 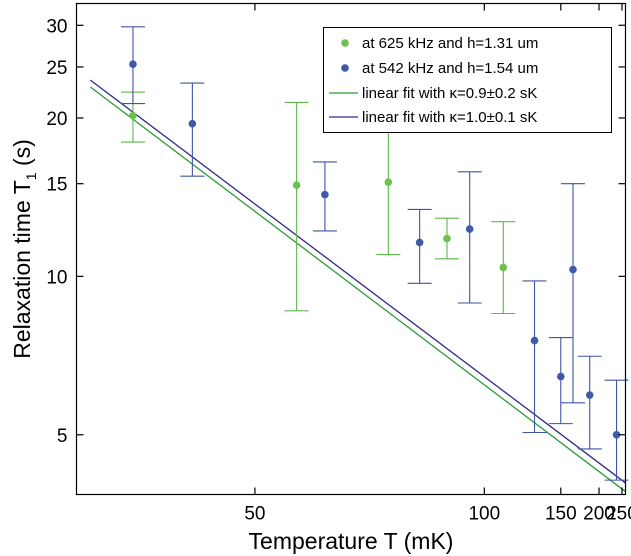 I want to click on legend-label-blue-points: at 542 kHz and h=1.54 um, so click(x=450, y=68).